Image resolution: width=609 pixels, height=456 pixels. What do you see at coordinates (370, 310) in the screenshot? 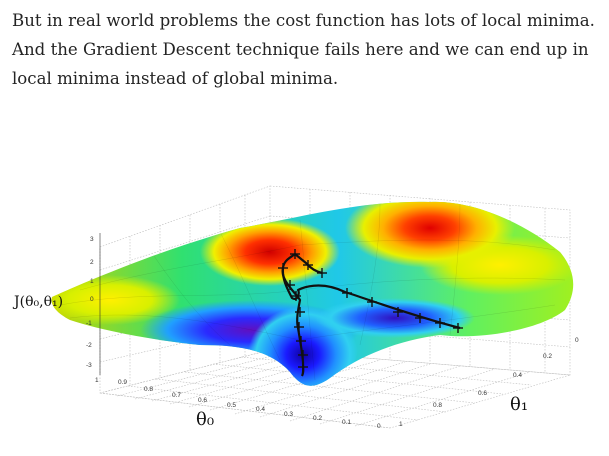
I see `descent-step-markers` at bounding box center [370, 310].